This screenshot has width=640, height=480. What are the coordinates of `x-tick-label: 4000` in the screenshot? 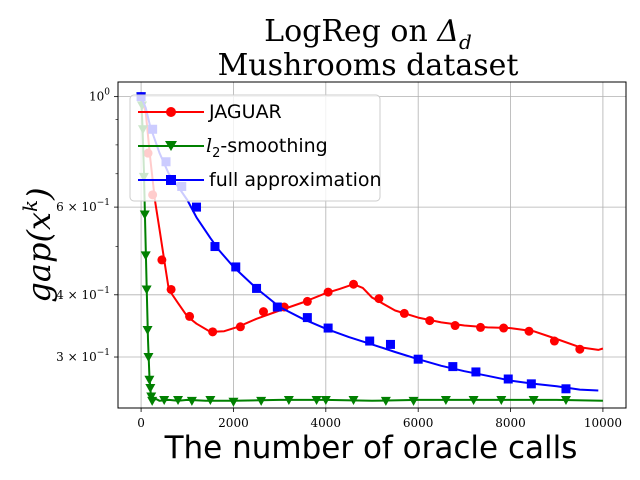 It's located at (326, 423).